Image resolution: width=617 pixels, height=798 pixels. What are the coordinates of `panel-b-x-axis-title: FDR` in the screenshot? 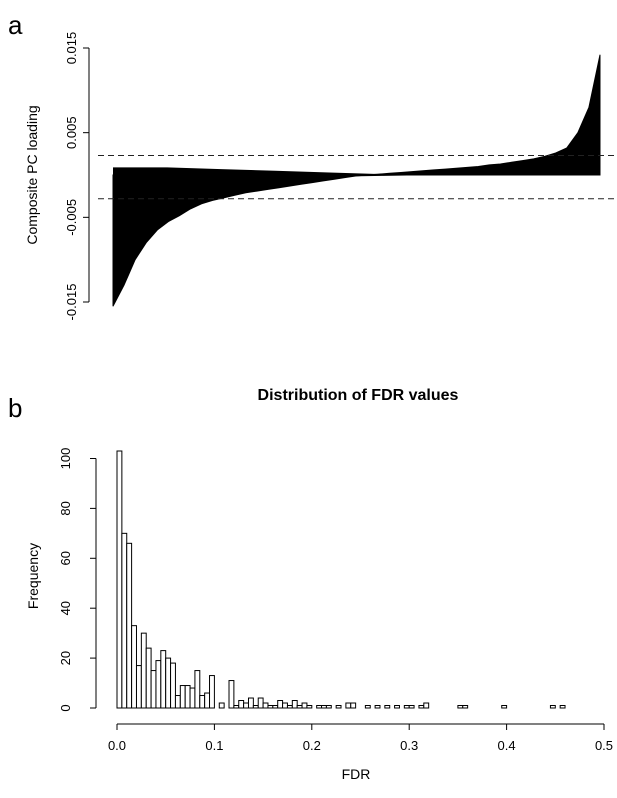 It's located at (356, 774).